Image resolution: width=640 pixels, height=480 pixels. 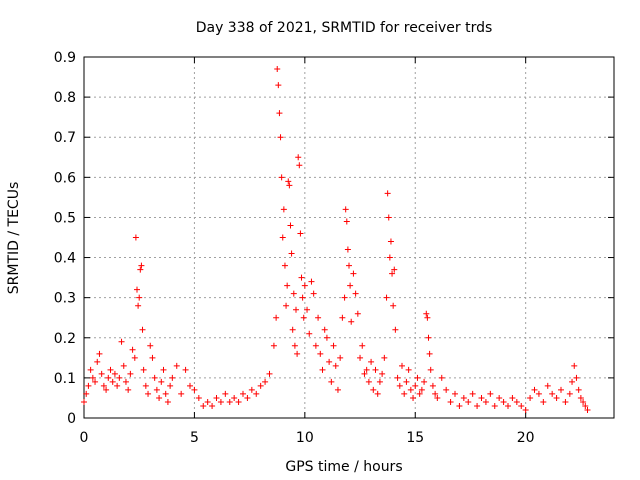 I want to click on y-tick-label: 0, so click(x=71, y=419).